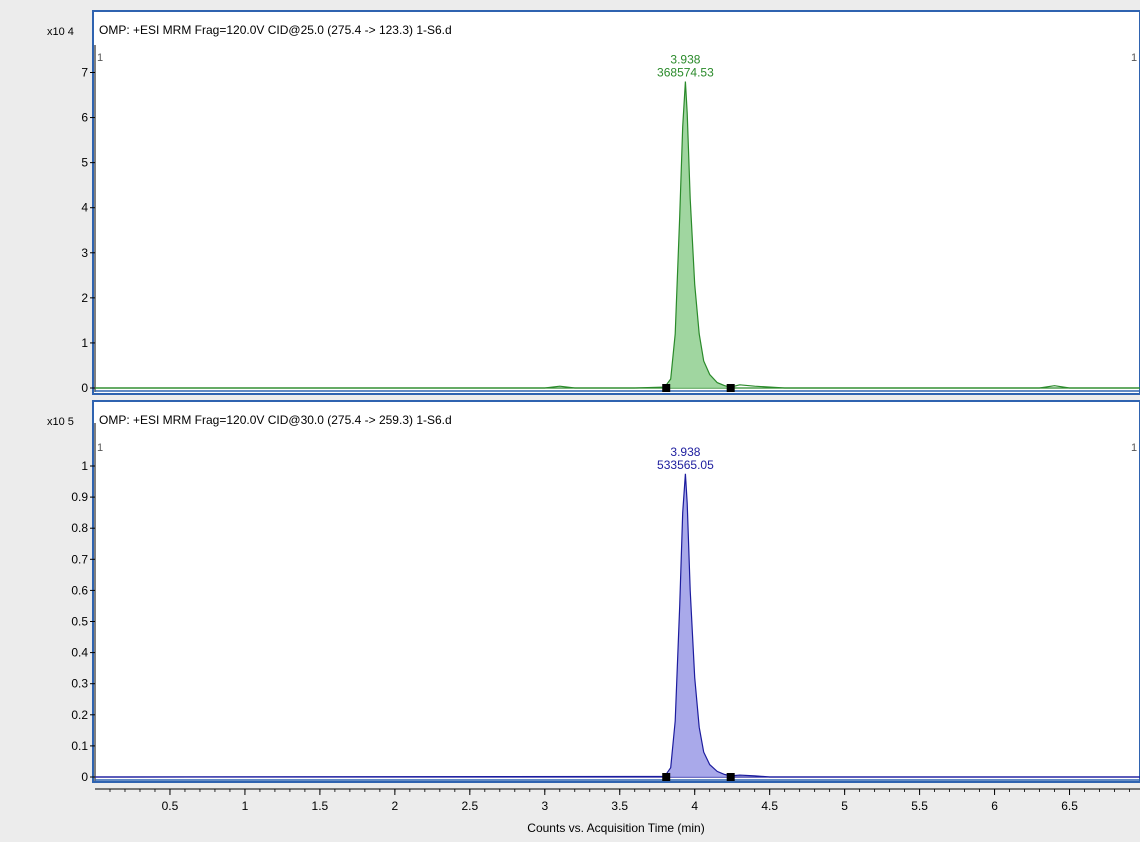  I want to click on x-tick-label: 5.5, so click(919, 806).